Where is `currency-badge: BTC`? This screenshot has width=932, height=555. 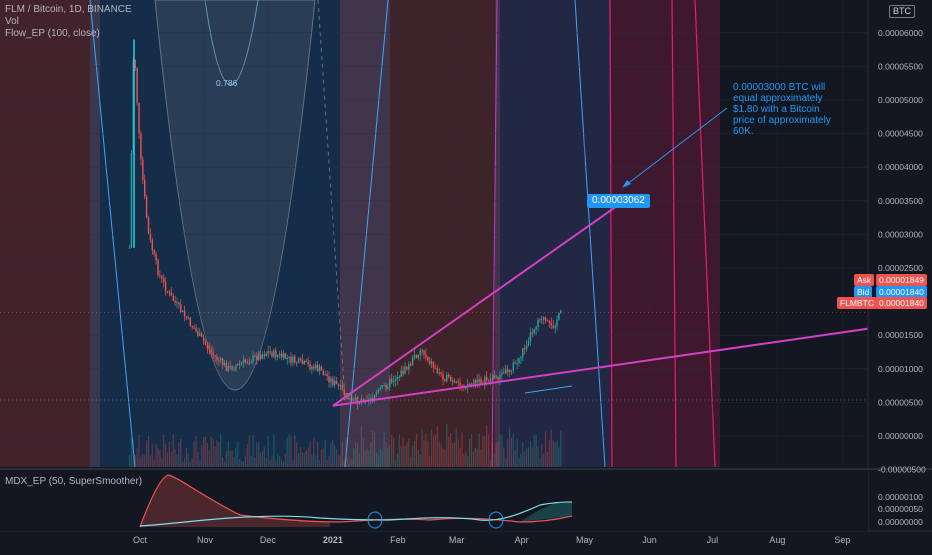
currency-badge: BTC is located at coordinates (902, 11).